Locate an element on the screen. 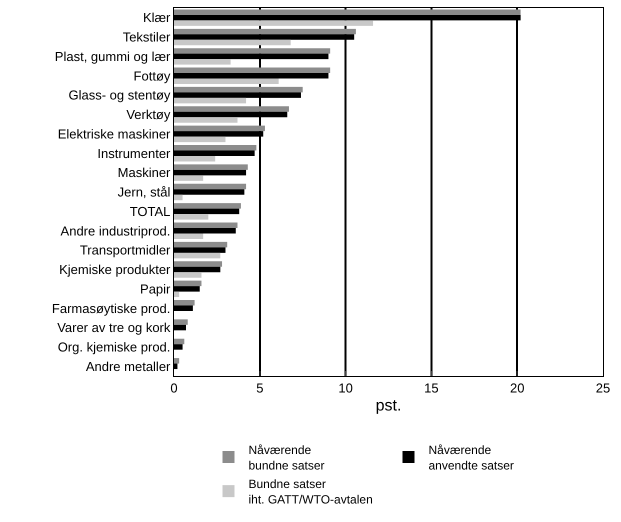 The width and height of the screenshot is (621, 522). y-tick-label: Instrumenter is located at coordinates (134, 153).